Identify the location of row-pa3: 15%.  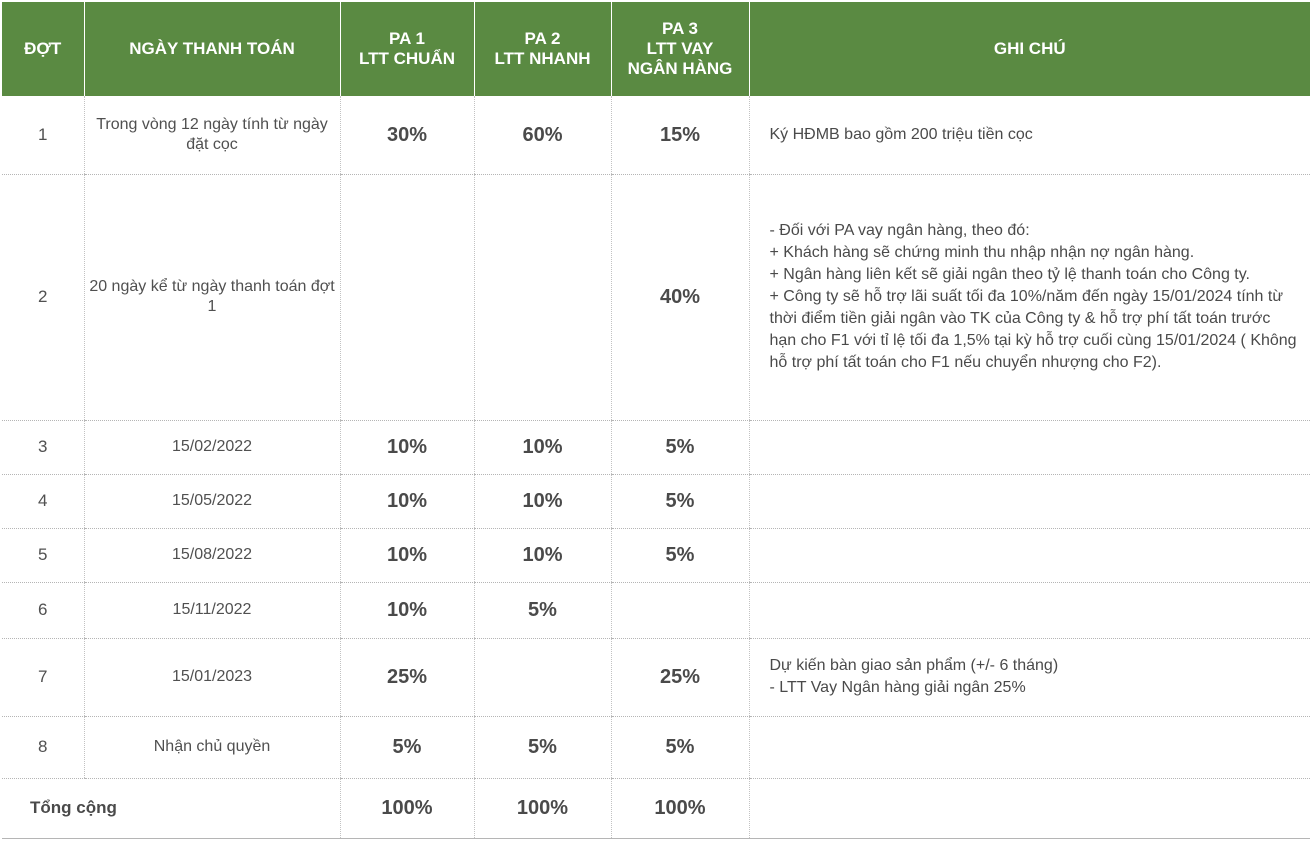
(679, 135).